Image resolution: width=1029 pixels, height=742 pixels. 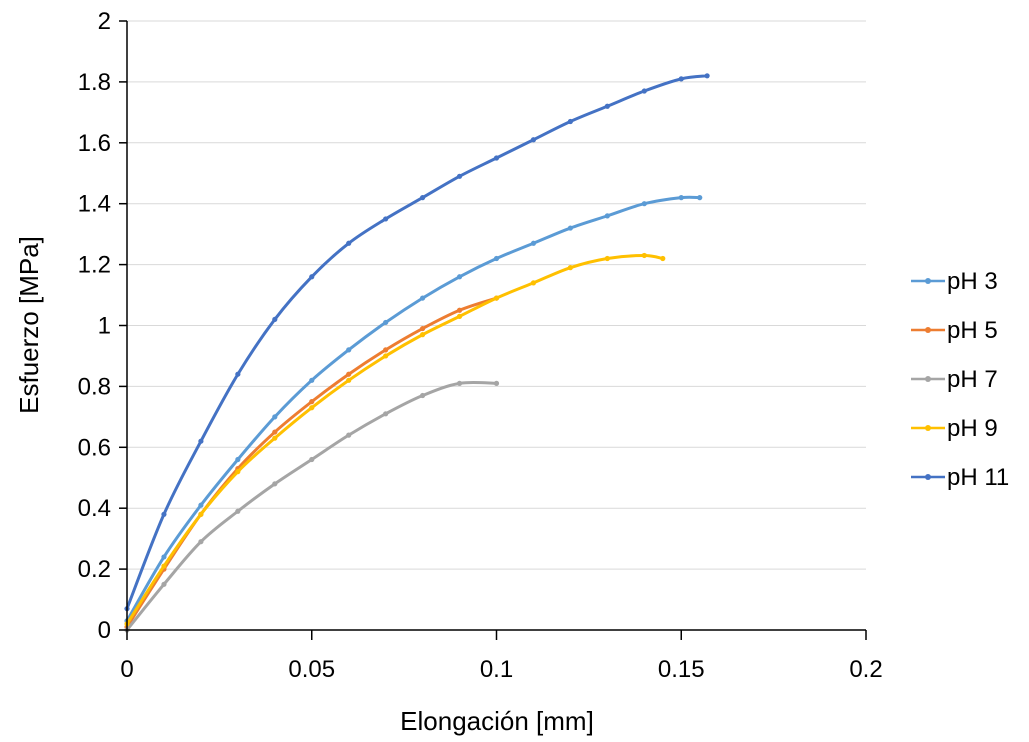 I want to click on legend-label: pH 3, so click(x=972, y=281).